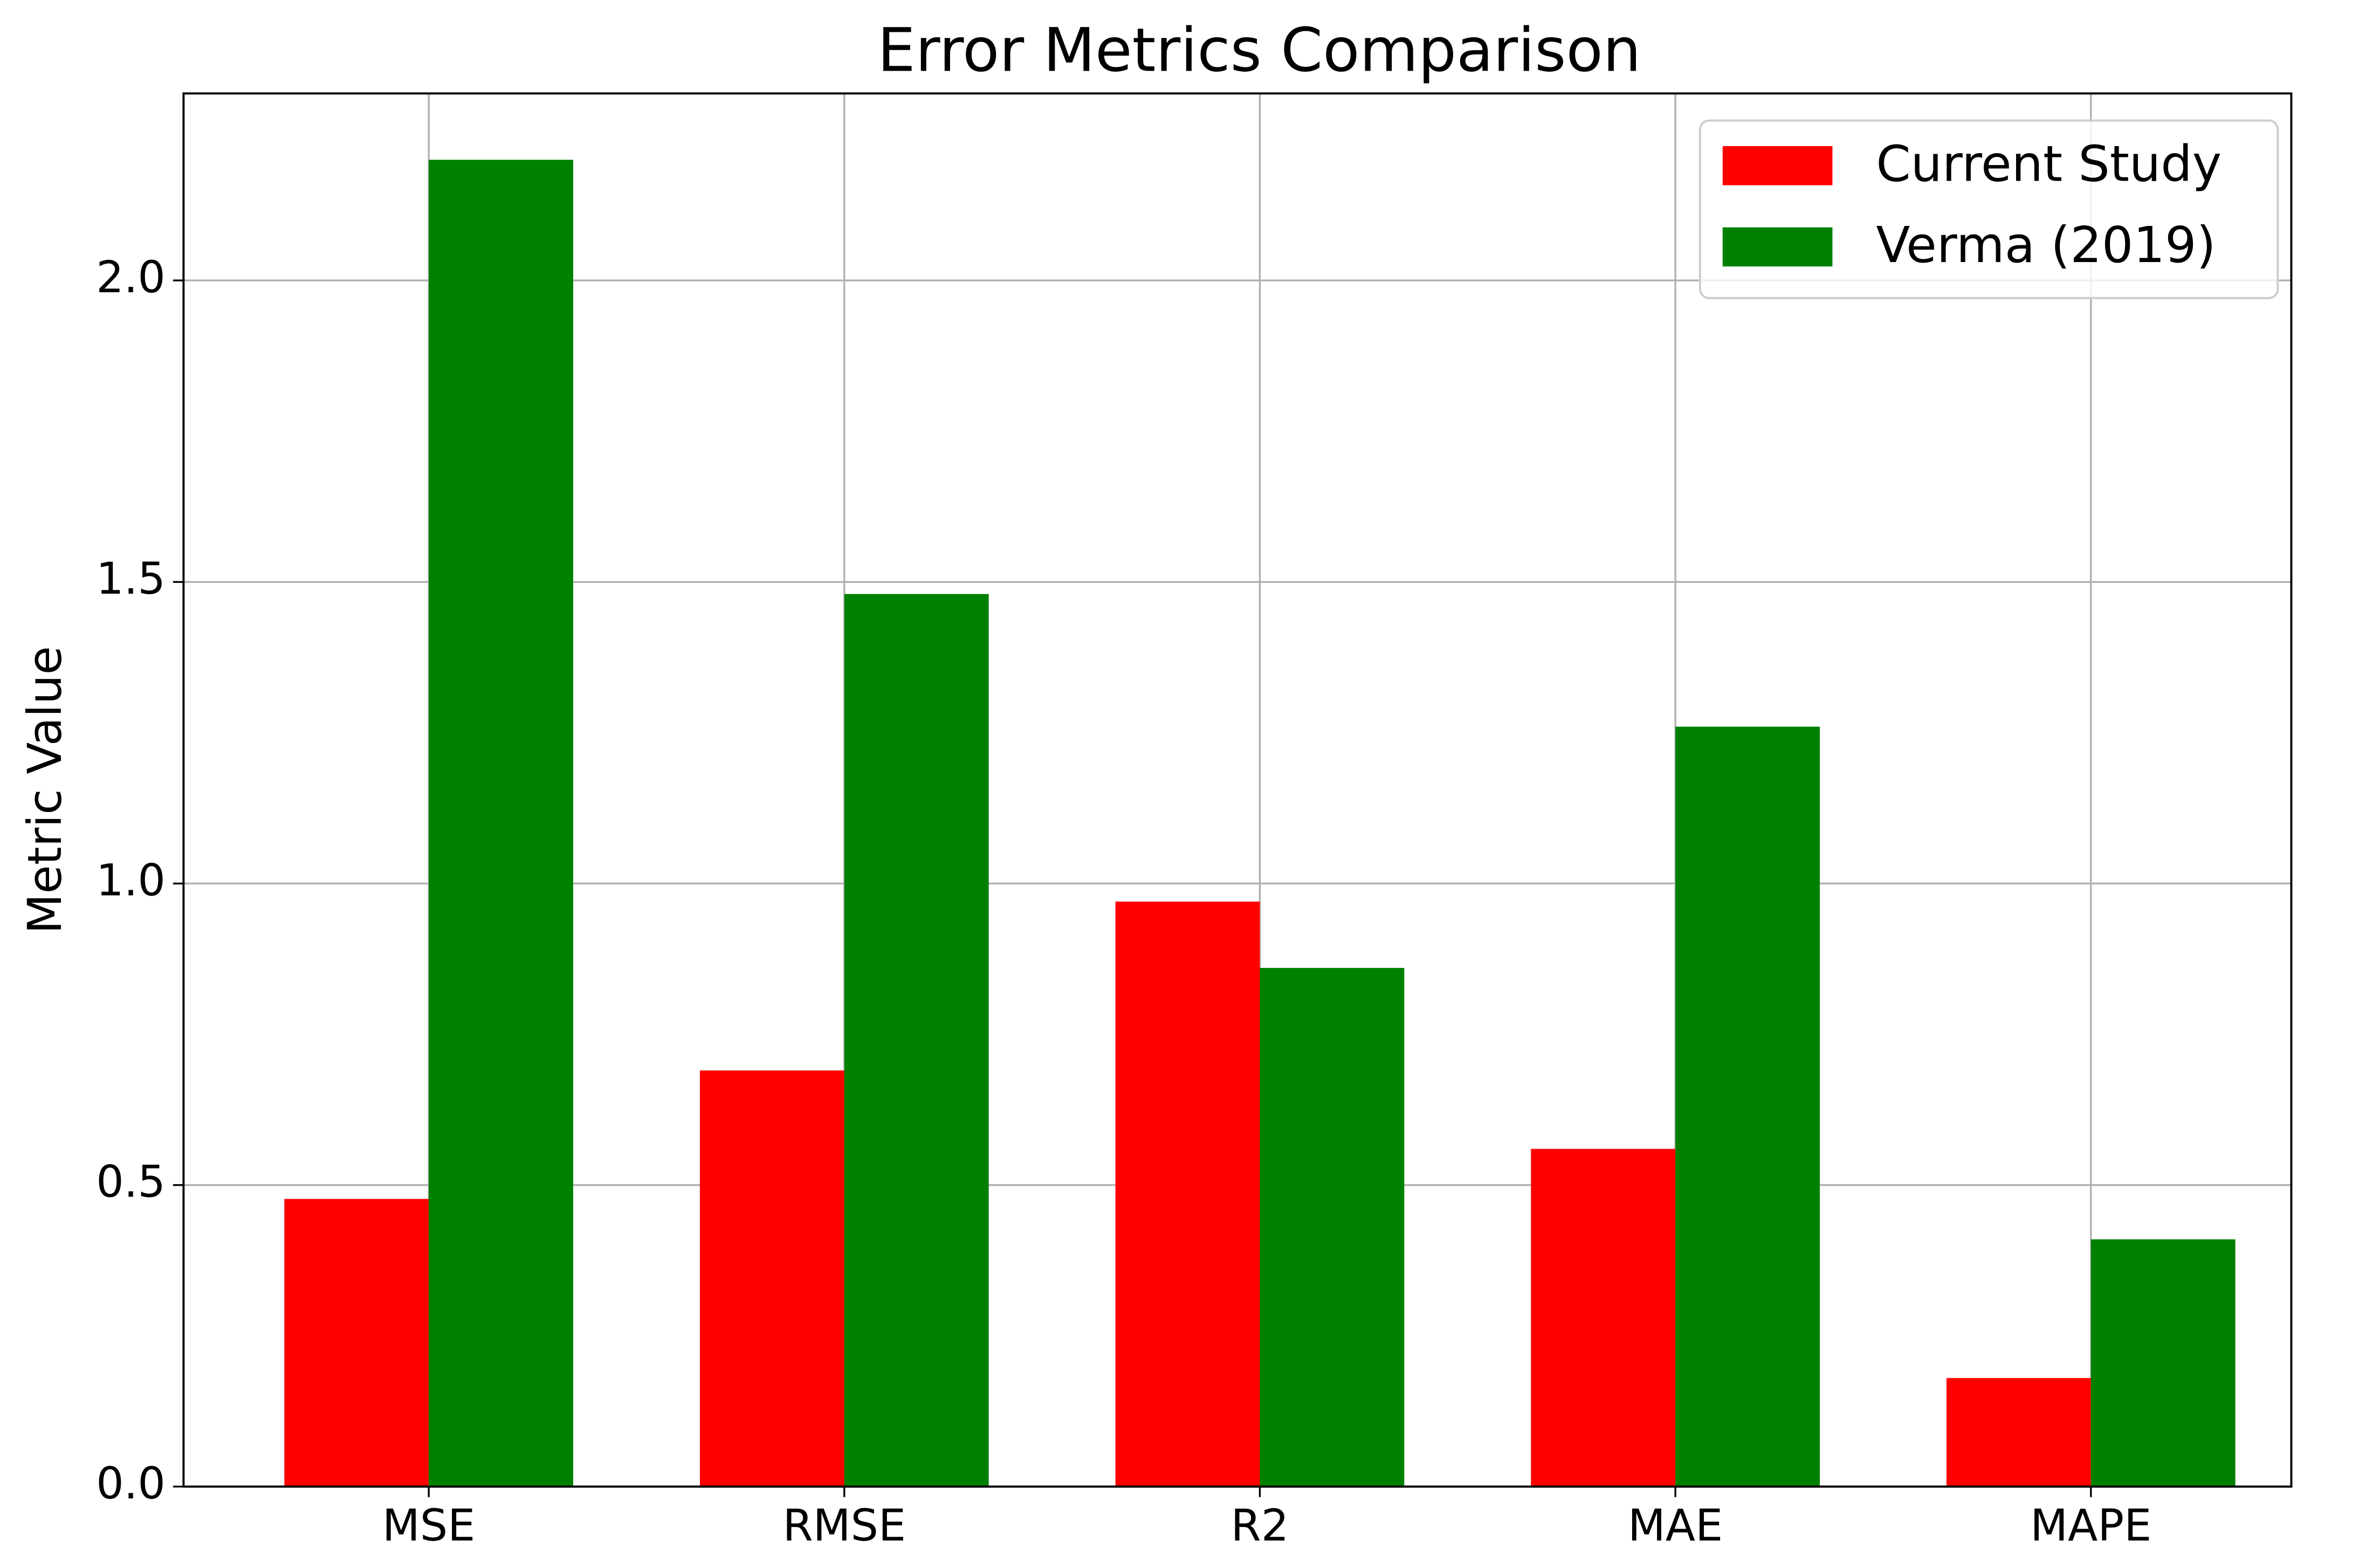 Image resolution: width=2359 pixels, height=1568 pixels. What do you see at coordinates (1260, 1526) in the screenshot?
I see `x-tick-label: R2` at bounding box center [1260, 1526].